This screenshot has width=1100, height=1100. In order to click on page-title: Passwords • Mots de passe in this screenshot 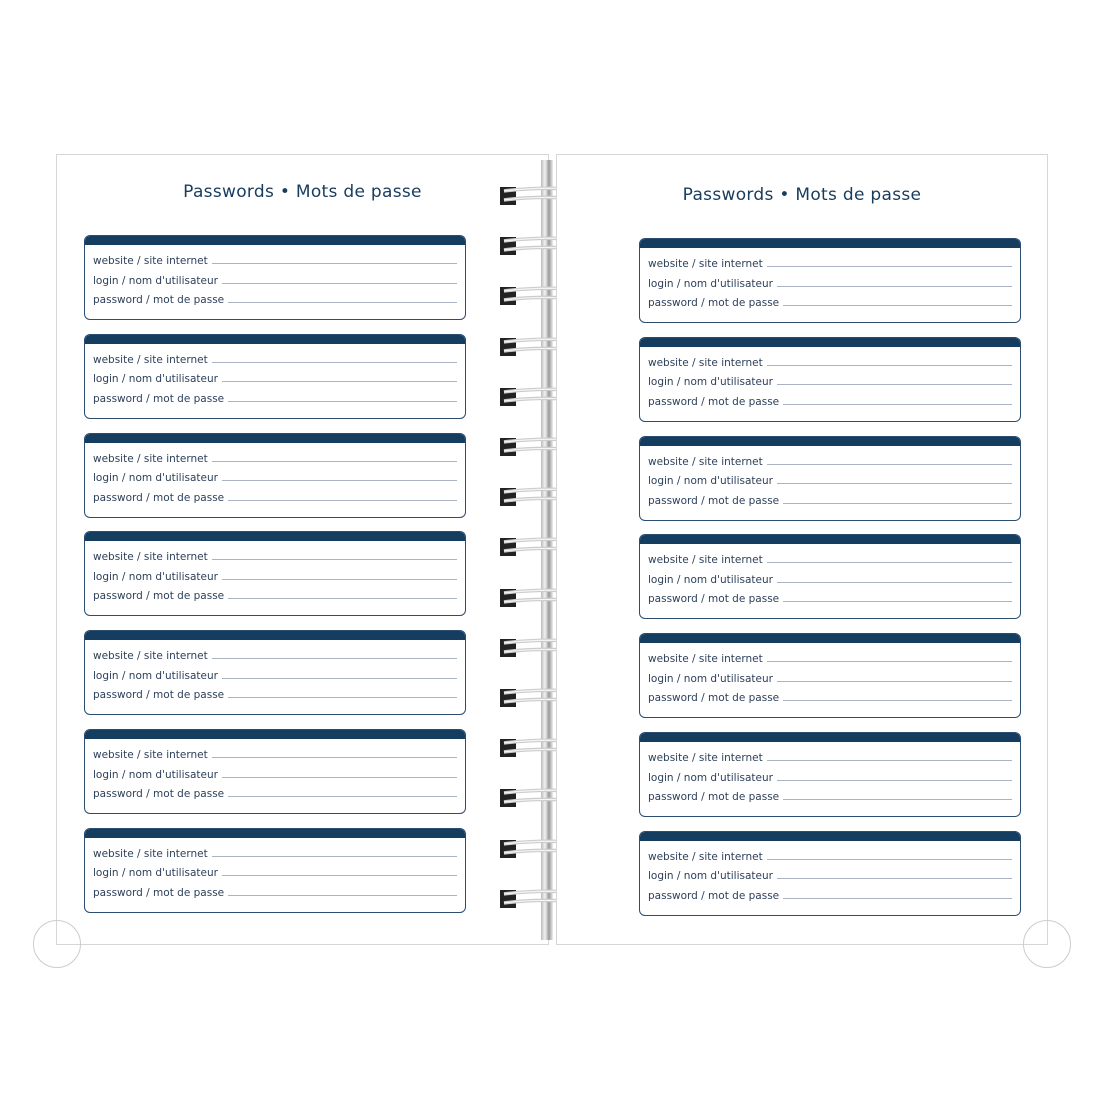, I will do `click(802, 195)`.